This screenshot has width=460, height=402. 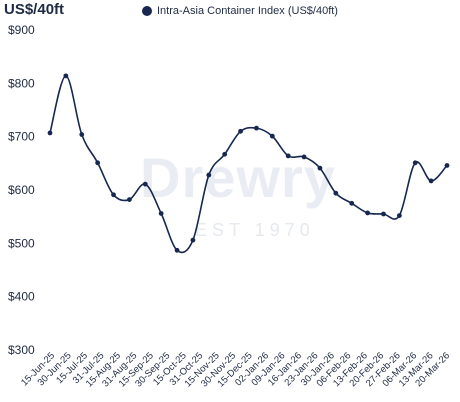 I want to click on y-tick-label: $600, so click(x=21, y=190).